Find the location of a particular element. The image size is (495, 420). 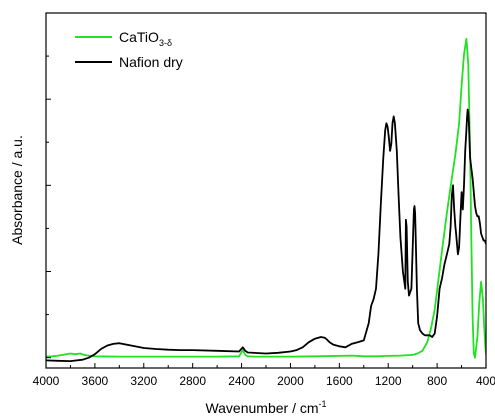

x-tick-label: 3200 is located at coordinates (143, 381).